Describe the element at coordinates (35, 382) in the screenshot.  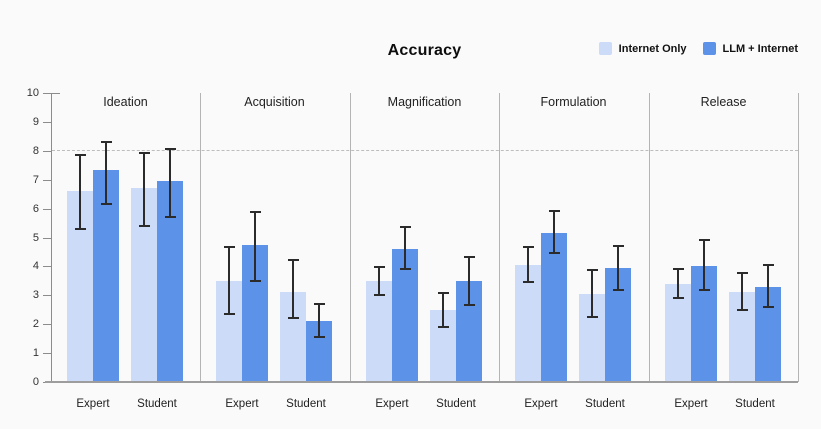
I see `y-tick-label: 0` at that location.